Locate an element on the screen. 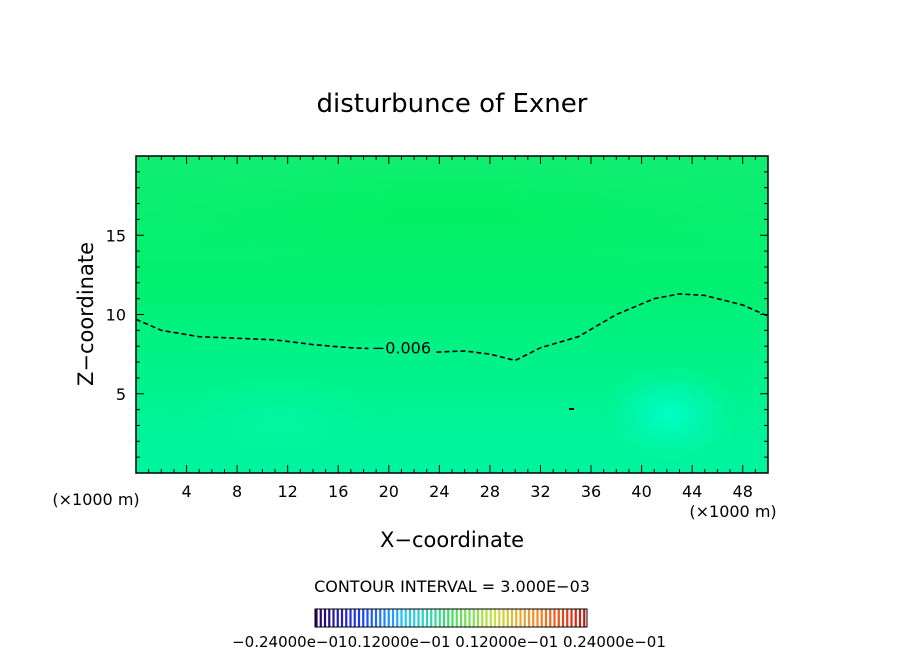 The height and width of the screenshot is (654, 904). field-lower-left-region is located at coordinates (280, 420).